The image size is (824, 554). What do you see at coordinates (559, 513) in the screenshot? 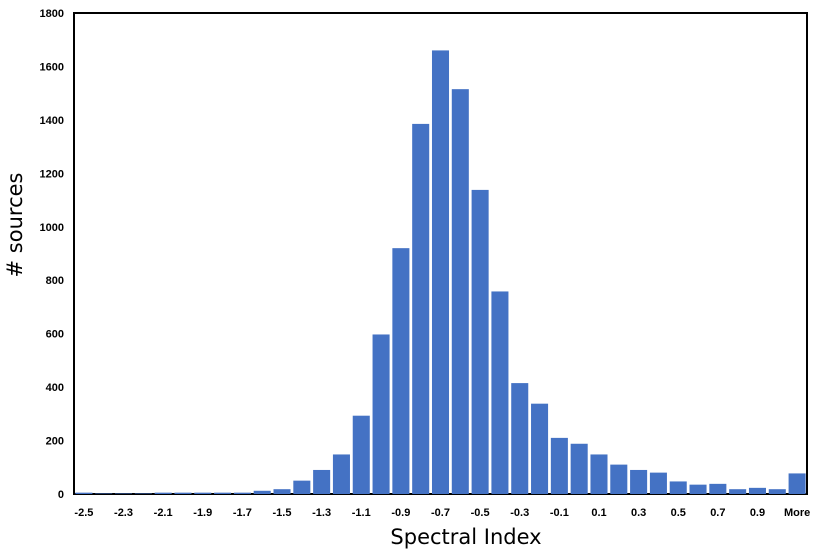
I see `x-tick-label: -0.1` at bounding box center [559, 513].